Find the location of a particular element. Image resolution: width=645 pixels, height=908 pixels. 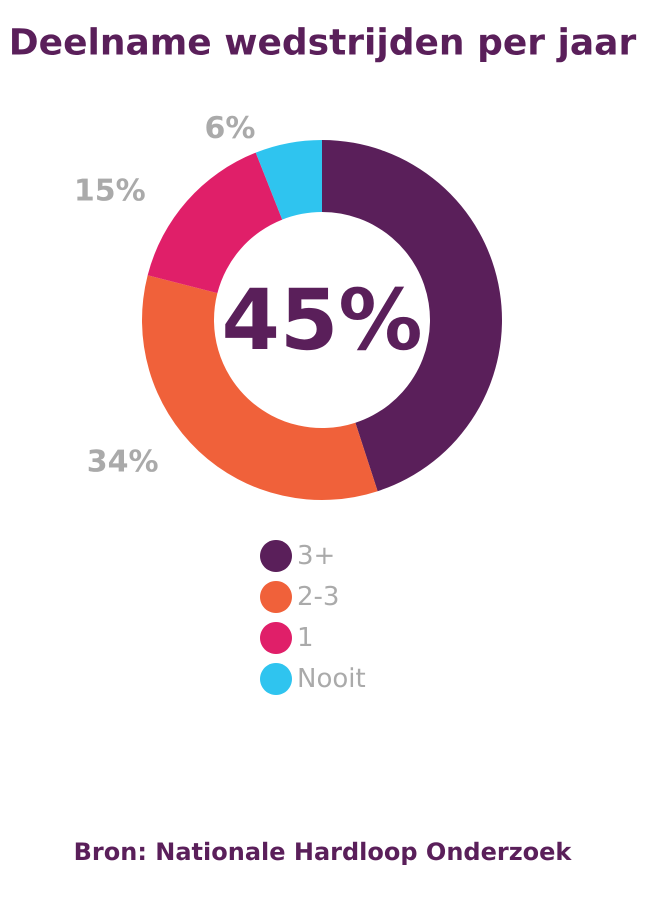

text: Bron: Nationale Hardloop Onderzoek is located at coordinates (323, 852).